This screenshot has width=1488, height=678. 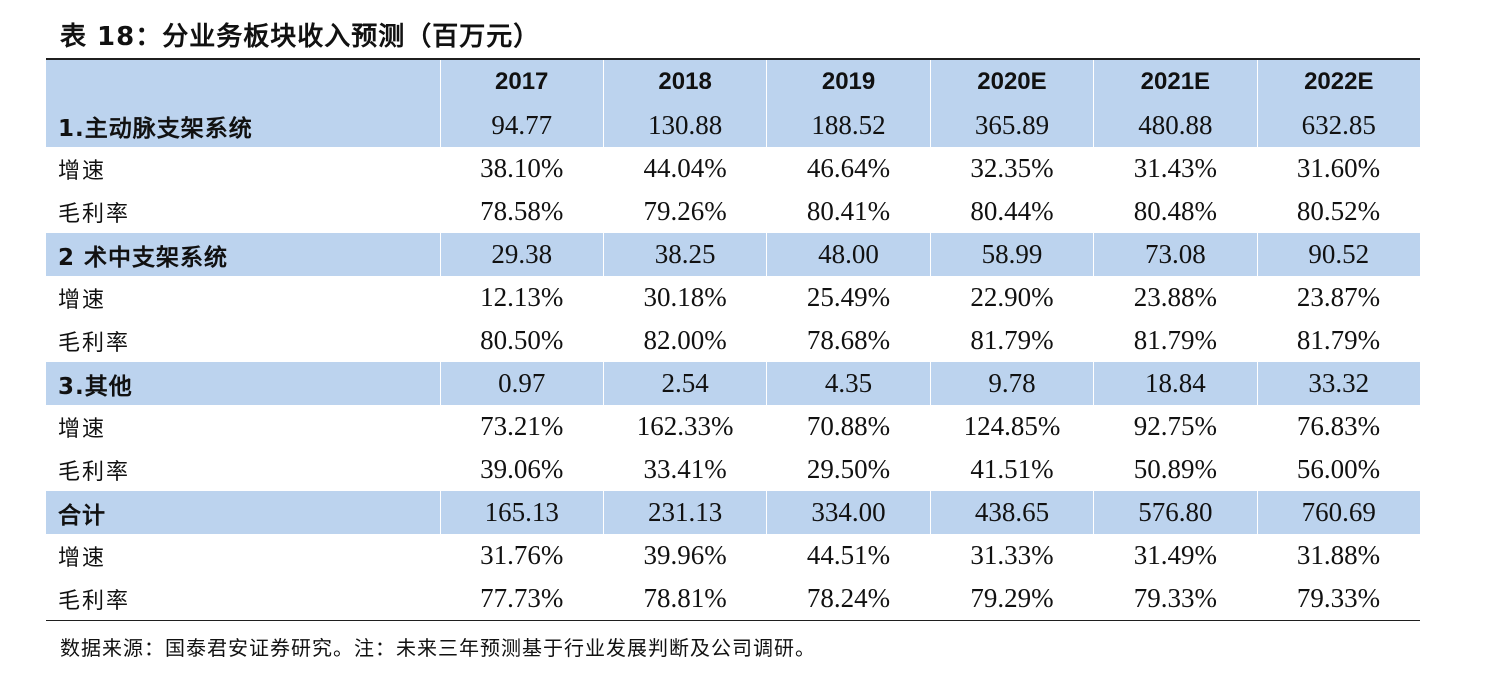 I want to click on value-cell: 78.68%, so click(x=848, y=340).